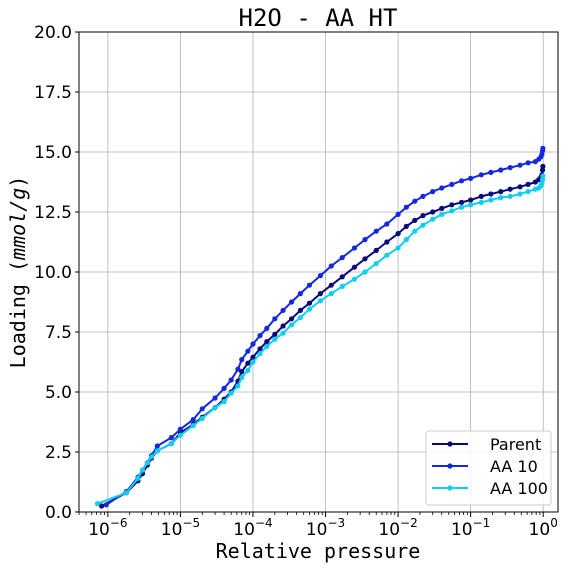 The height and width of the screenshot is (568, 568). Describe the element at coordinates (18, 182) in the screenshot. I see `y-axis-label-close: )` at that location.